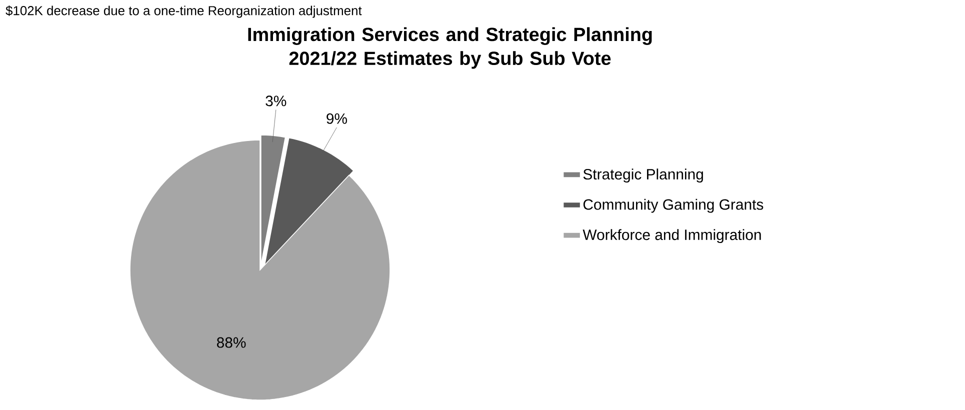 Image resolution: width=965 pixels, height=410 pixels. Describe the element at coordinates (450, 48) in the screenshot. I see `chart-title: Immigration Services and Strategic Planning 2021/22 Estimates by Sub Sub Vote` at that location.